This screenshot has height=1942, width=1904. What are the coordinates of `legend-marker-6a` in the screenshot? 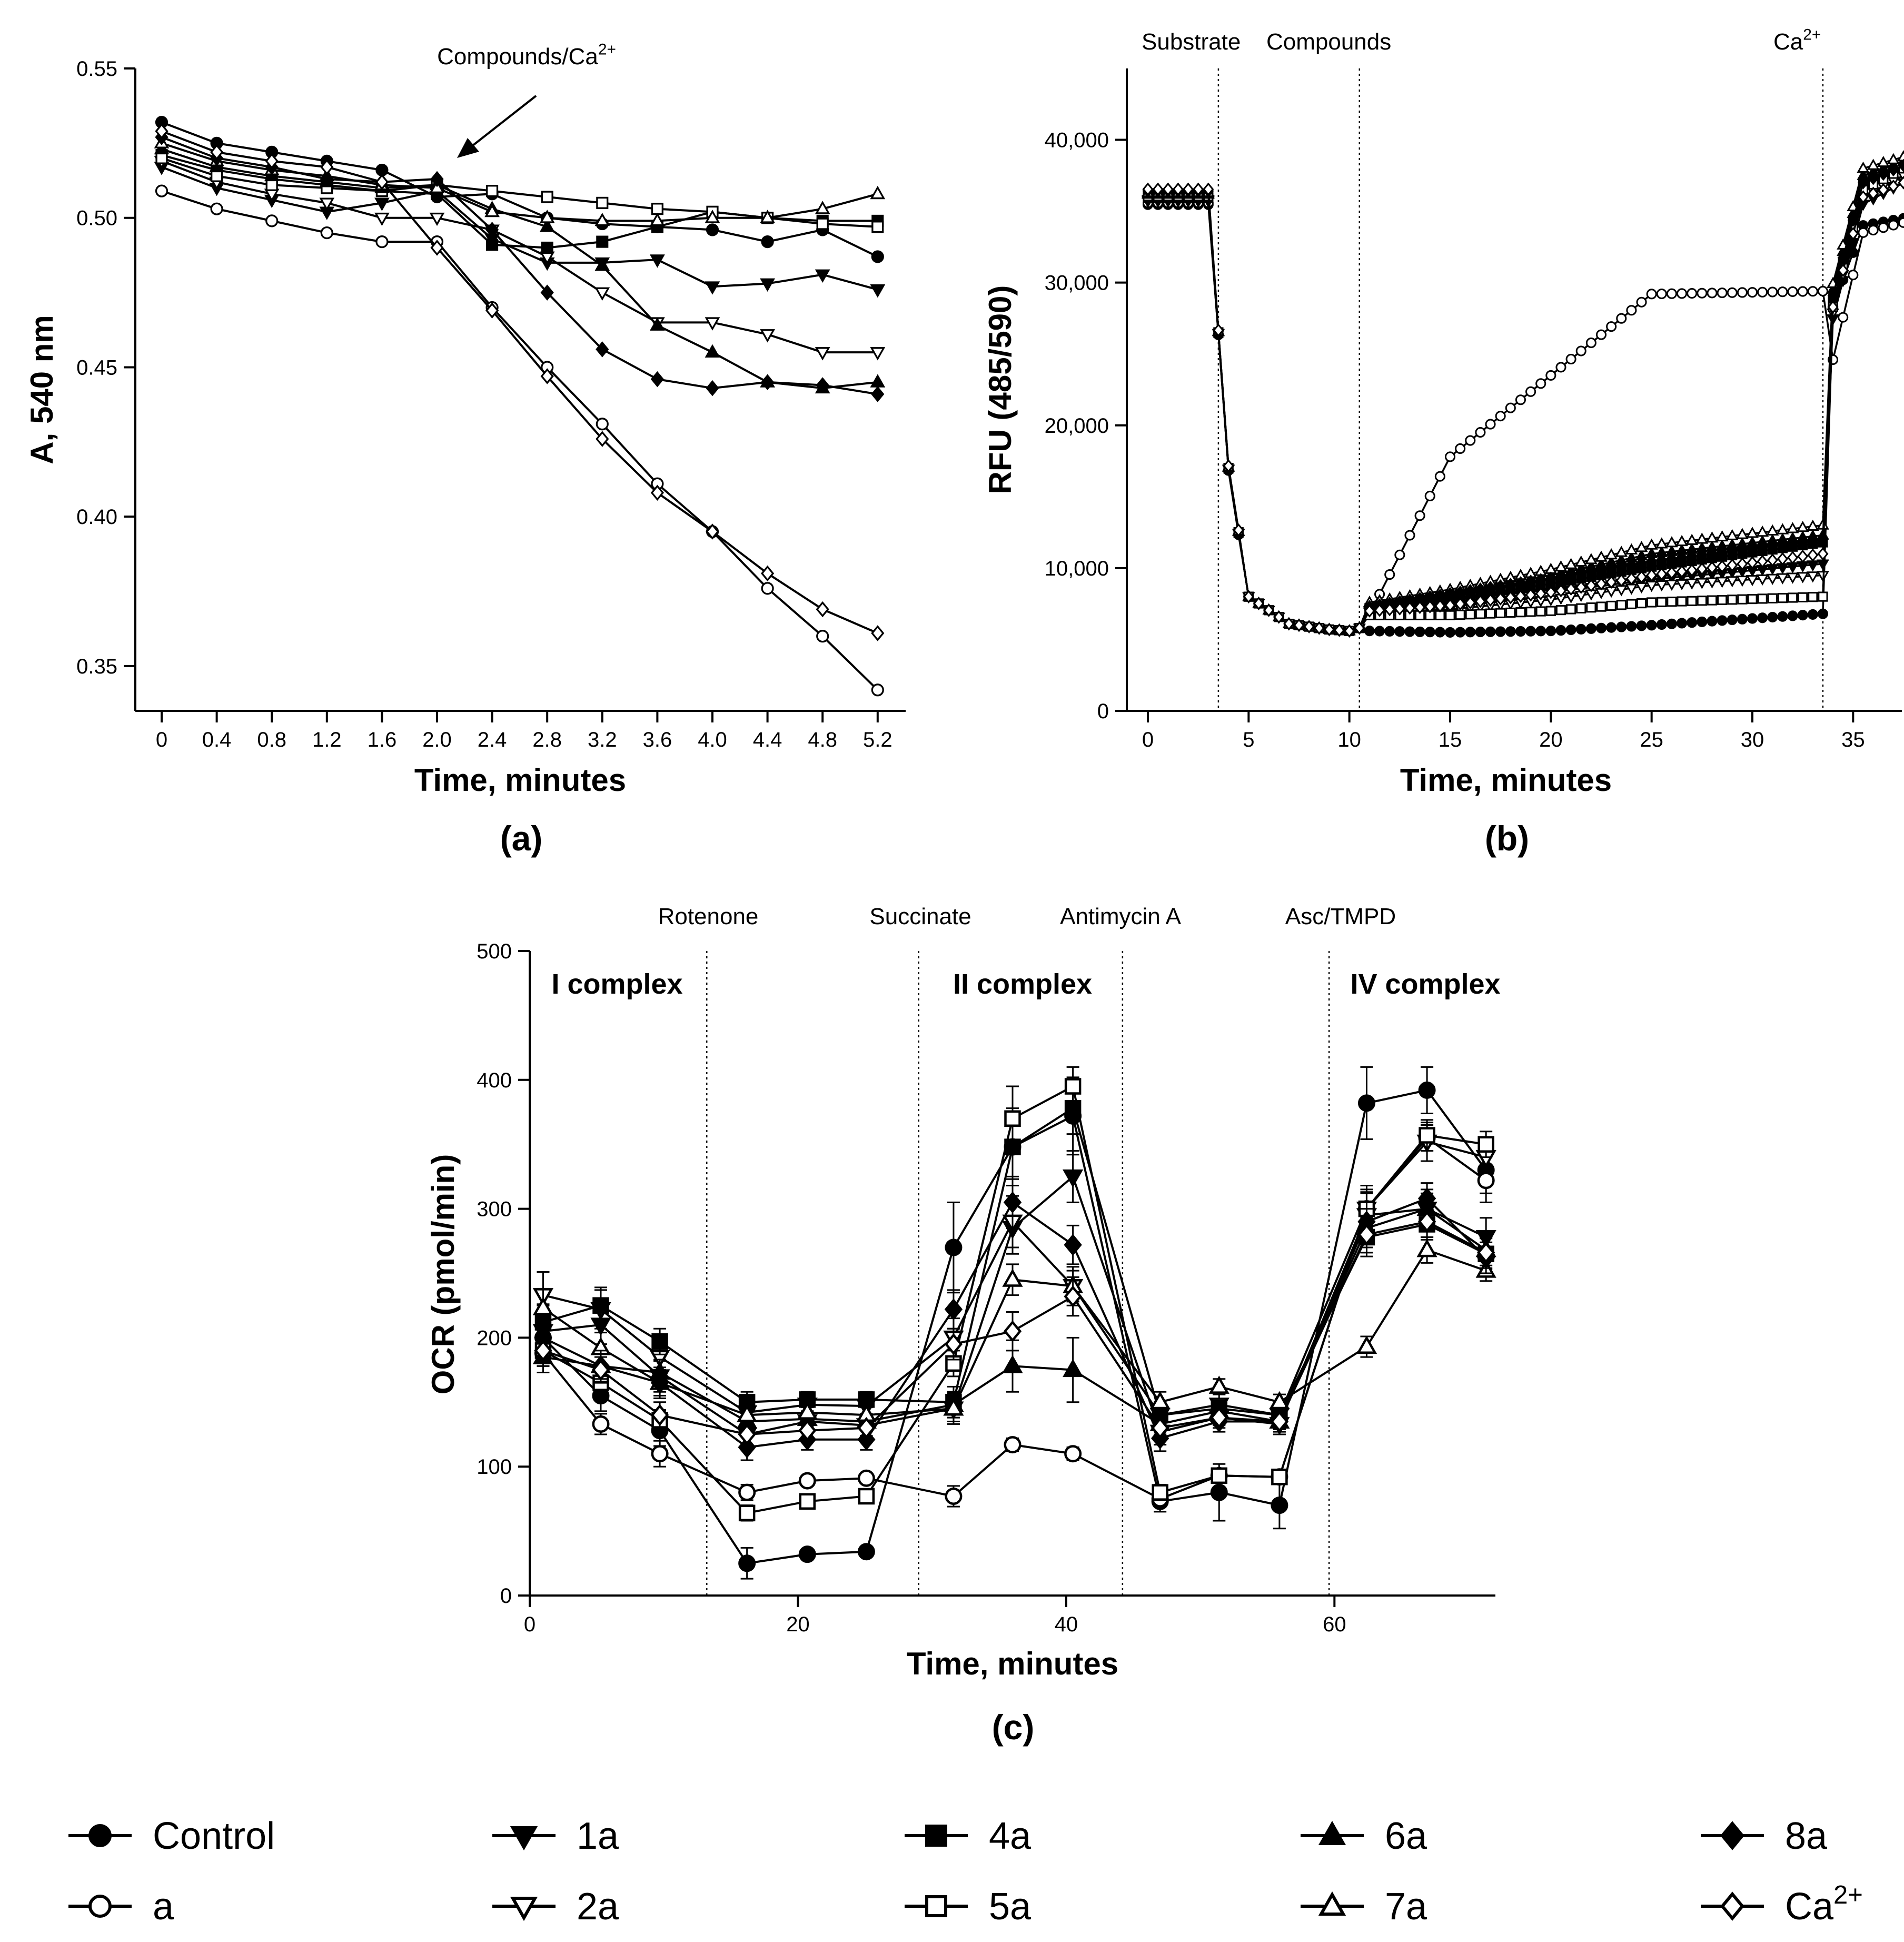 It's located at (1332, 1832).